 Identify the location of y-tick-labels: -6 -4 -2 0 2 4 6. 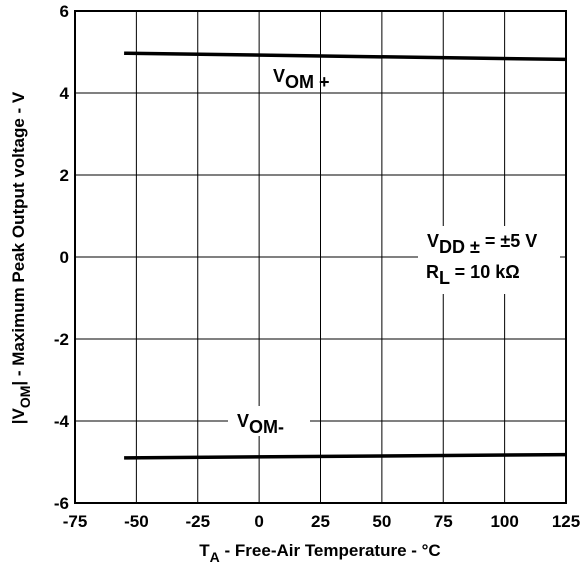
(62, 257).